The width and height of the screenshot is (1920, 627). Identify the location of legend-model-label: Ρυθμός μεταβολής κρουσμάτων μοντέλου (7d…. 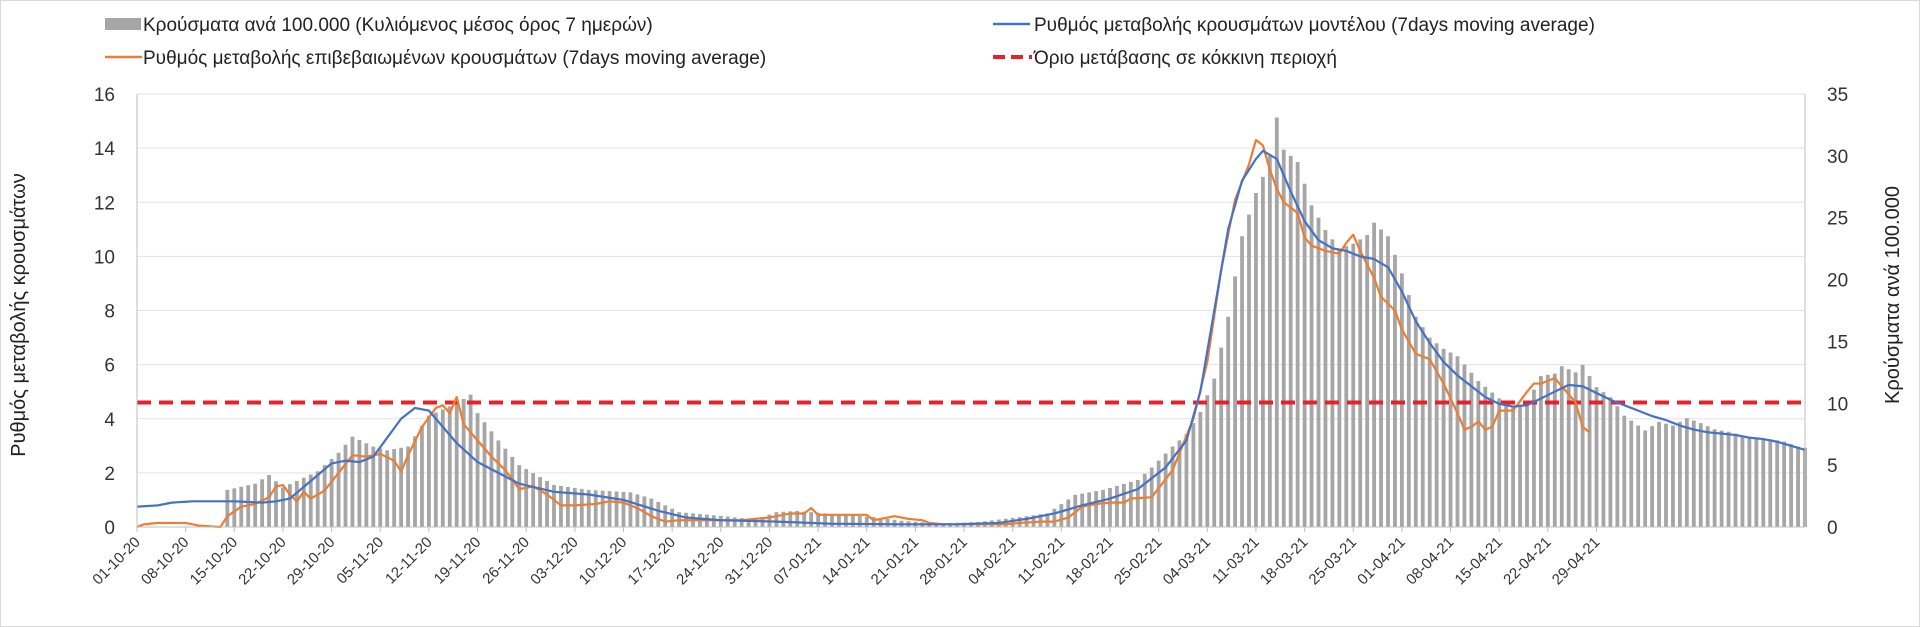
(1314, 25).